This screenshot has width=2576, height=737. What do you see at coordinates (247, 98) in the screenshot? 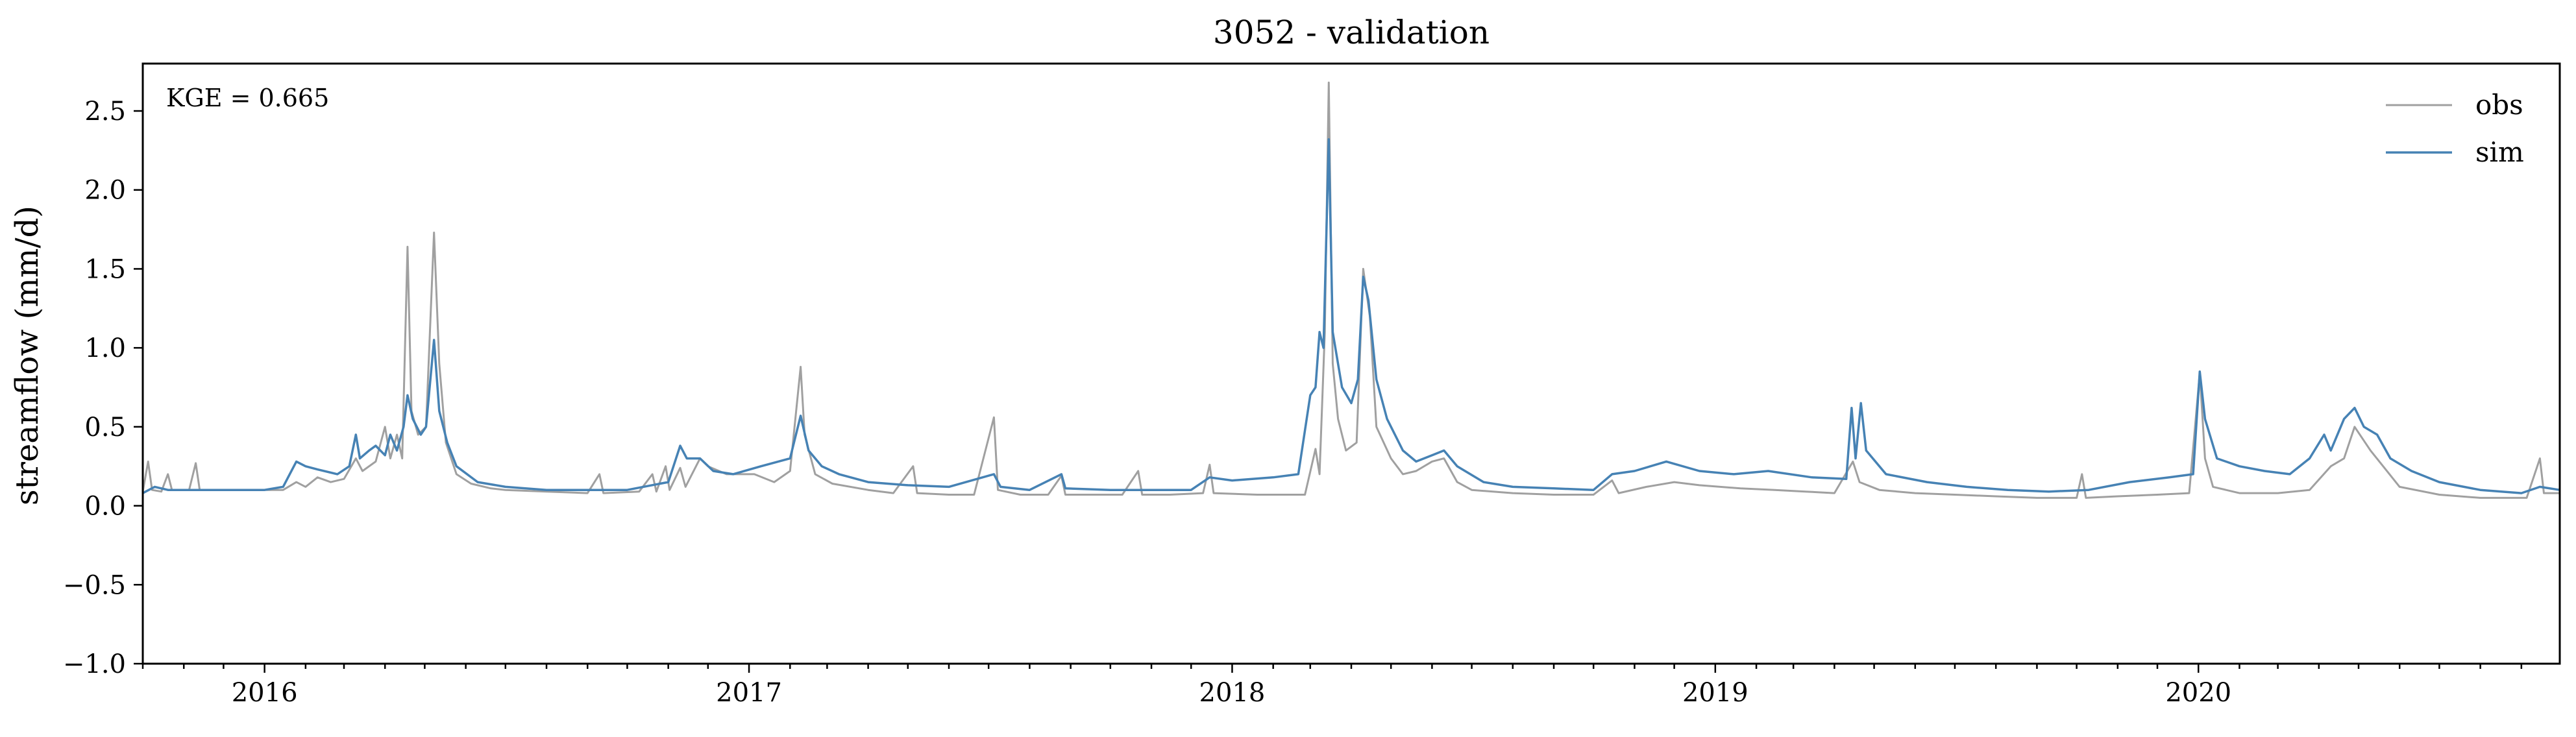
I see `kge-annotation: KGE = 0.665` at bounding box center [247, 98].